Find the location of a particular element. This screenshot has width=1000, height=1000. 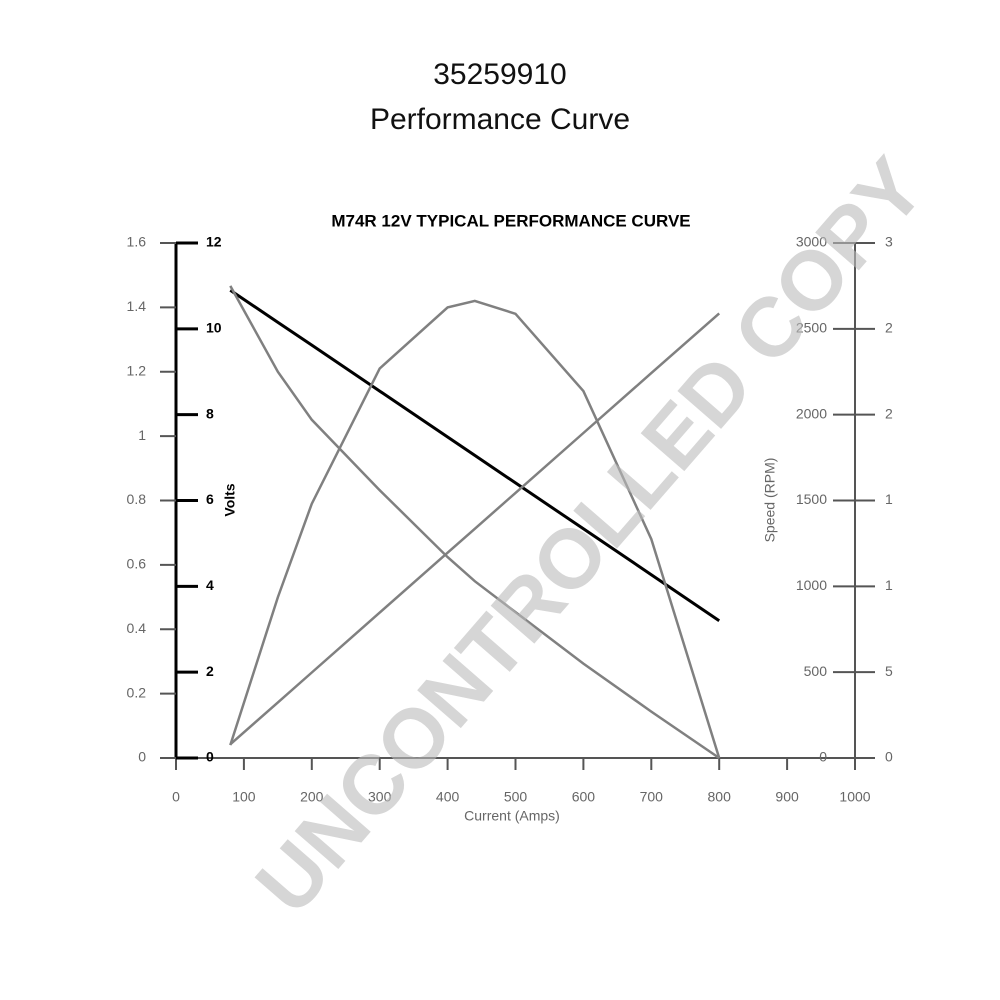

x-tick-label: 900 is located at coordinates (787, 797).